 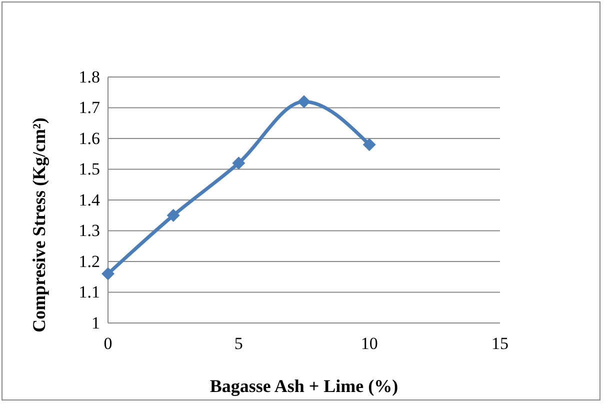 What do you see at coordinates (89, 200) in the screenshot?
I see `y-tick-label: 1.4` at bounding box center [89, 200].